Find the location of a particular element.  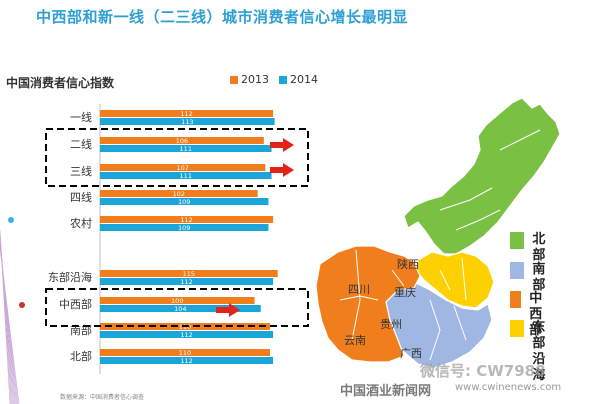

bar-value-label: 106 is located at coordinates (182, 141).